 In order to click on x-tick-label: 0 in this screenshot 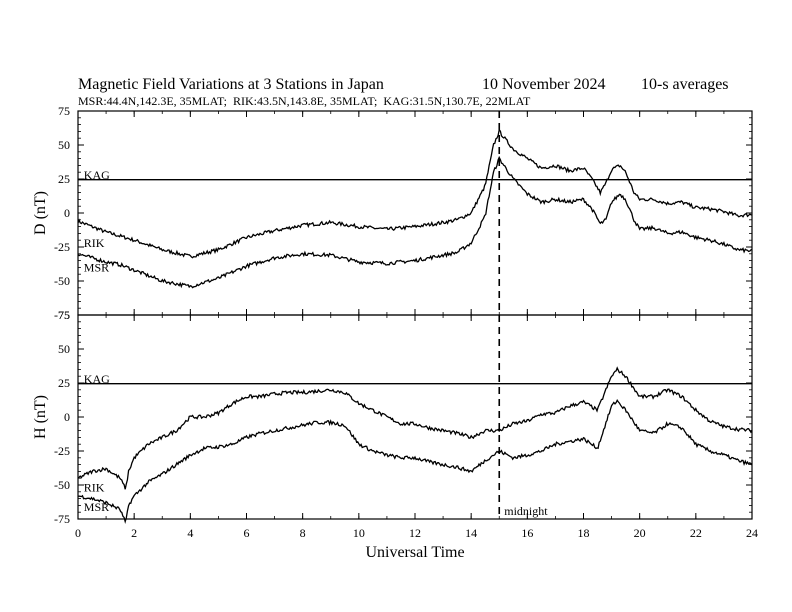, I will do `click(78, 533)`.